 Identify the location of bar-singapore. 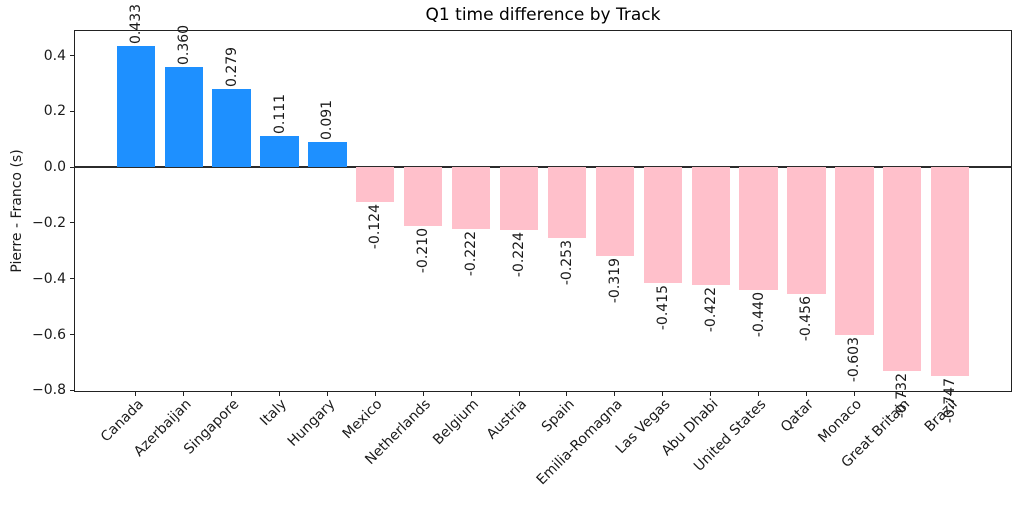
(231, 128).